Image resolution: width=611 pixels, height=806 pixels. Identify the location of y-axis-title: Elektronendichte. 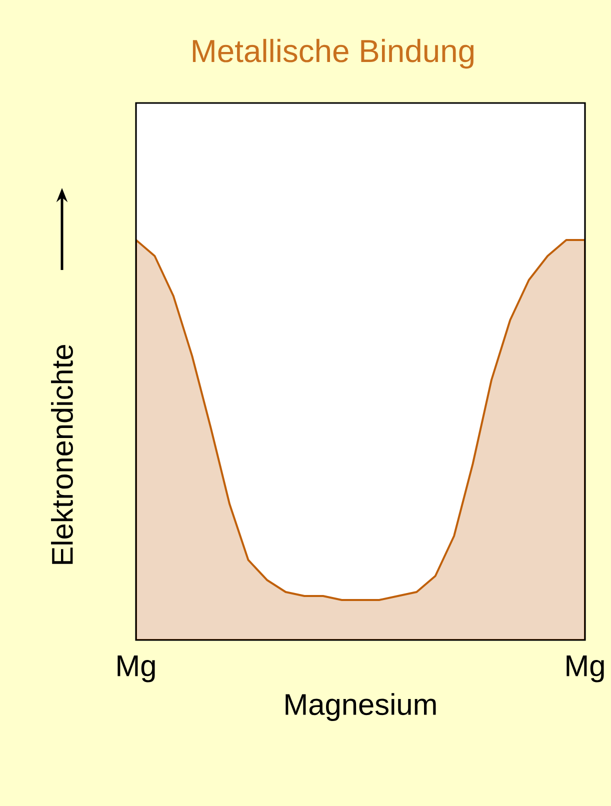
(62, 454).